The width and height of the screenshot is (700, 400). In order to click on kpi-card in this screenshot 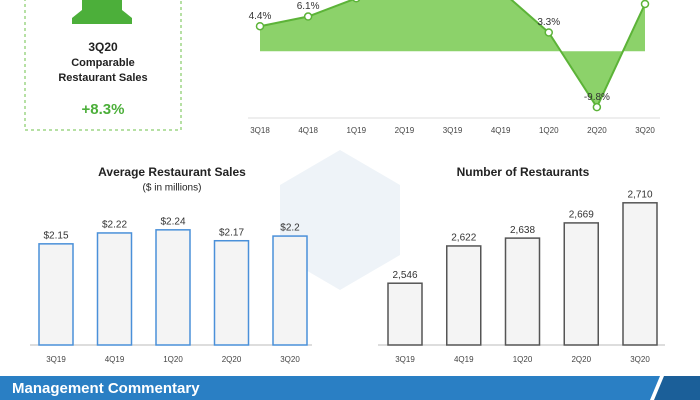, I will do `click(103, 65)`.